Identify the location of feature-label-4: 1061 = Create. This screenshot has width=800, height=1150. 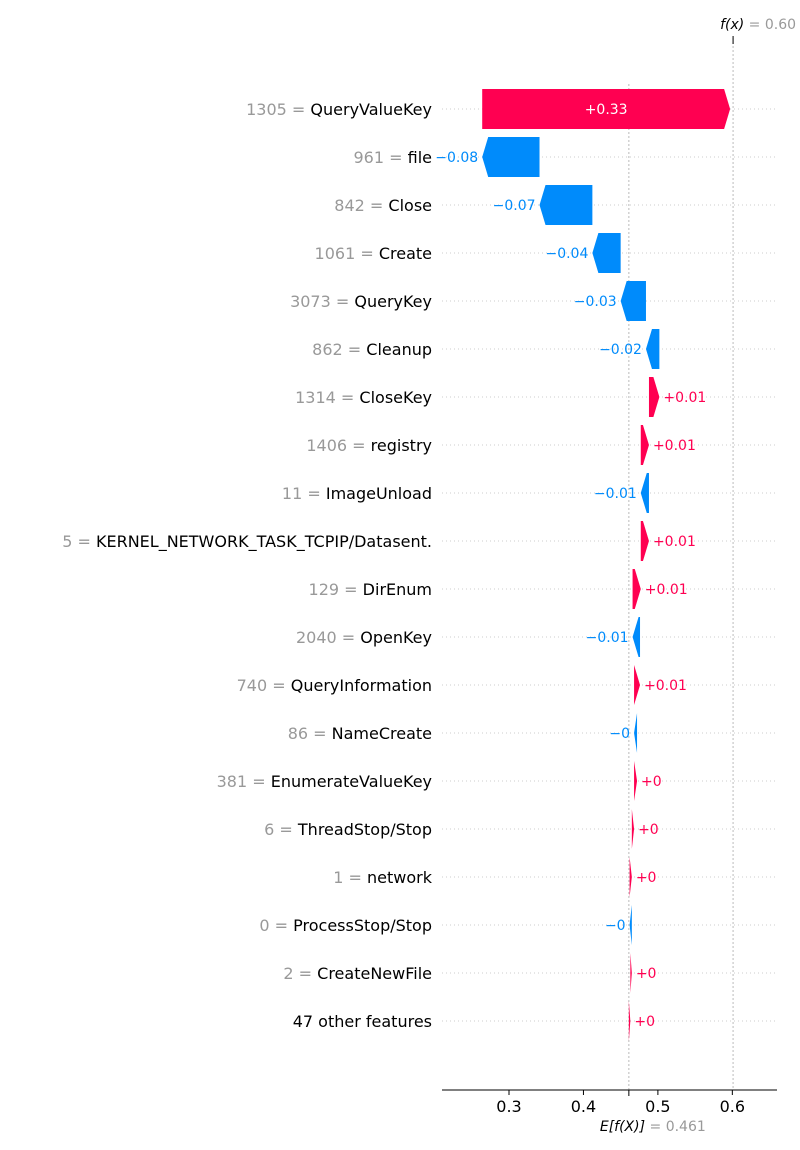
(373, 253).